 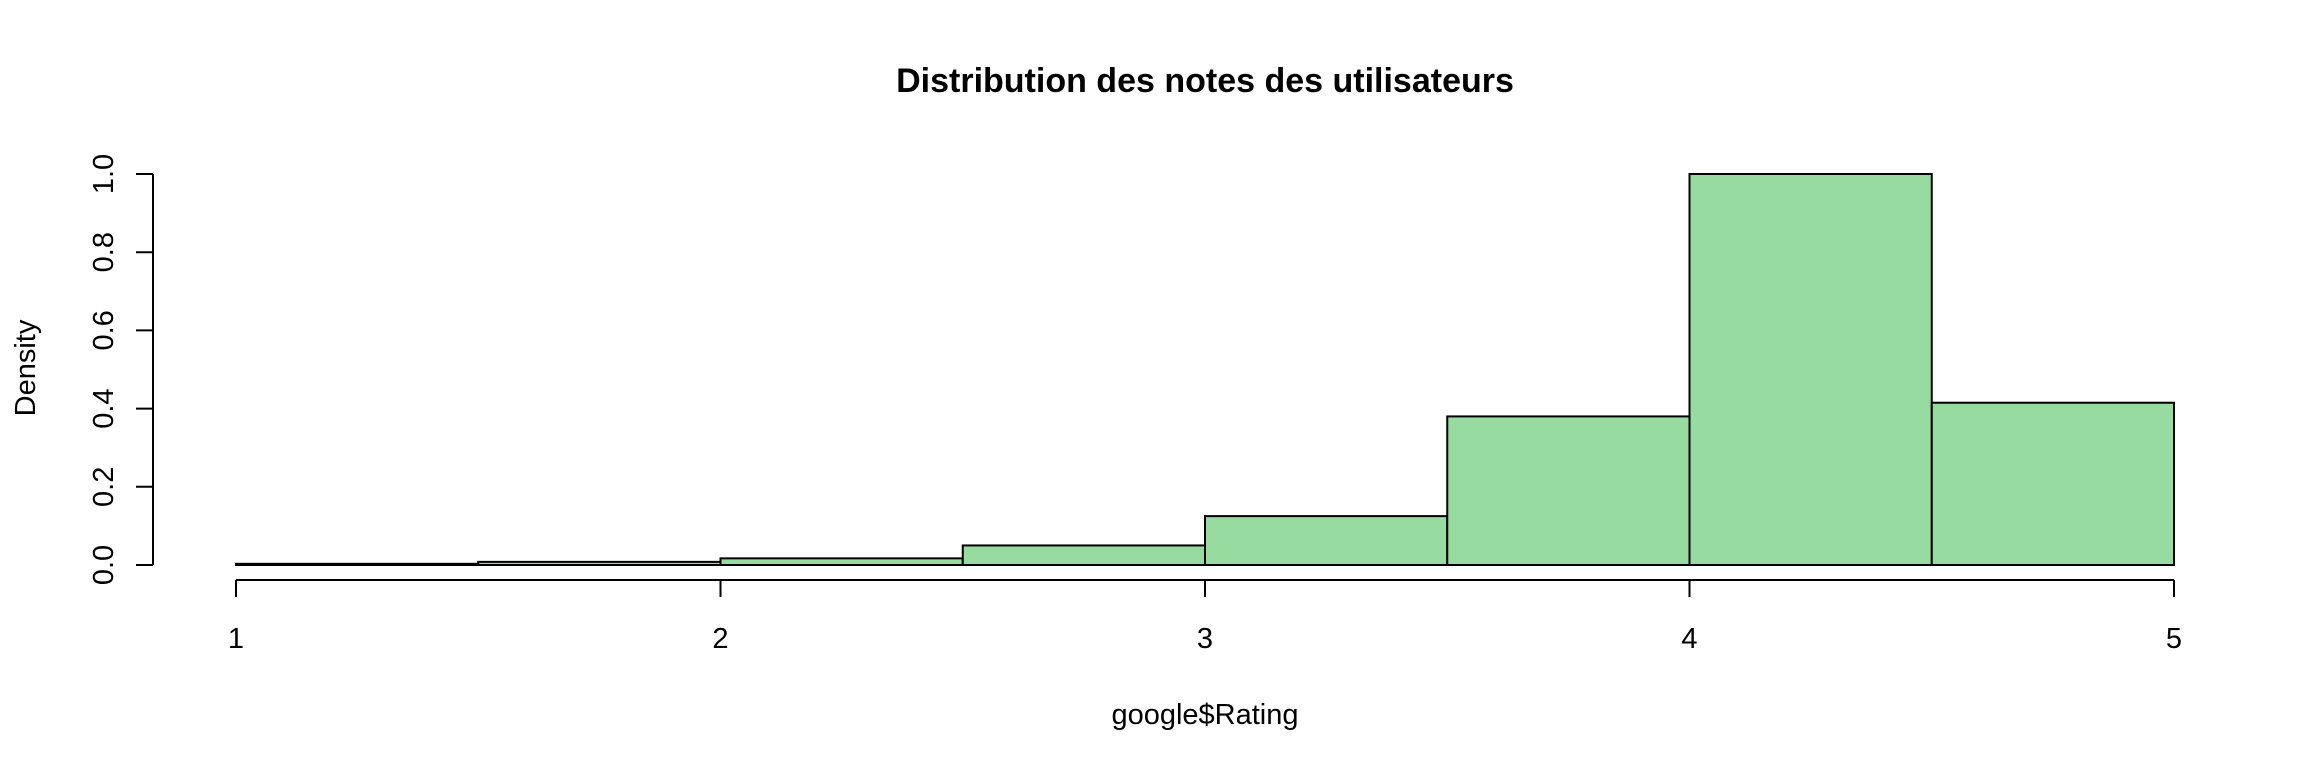 I want to click on x-tick-label: 1, so click(x=236, y=639).